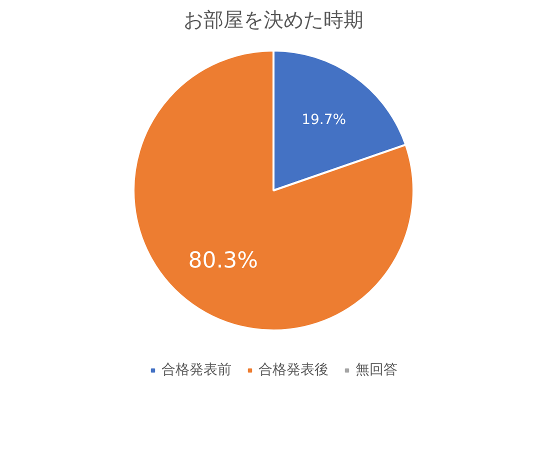  Describe the element at coordinates (197, 370) in the screenshot. I see `legend-label: 合格発表前` at that location.